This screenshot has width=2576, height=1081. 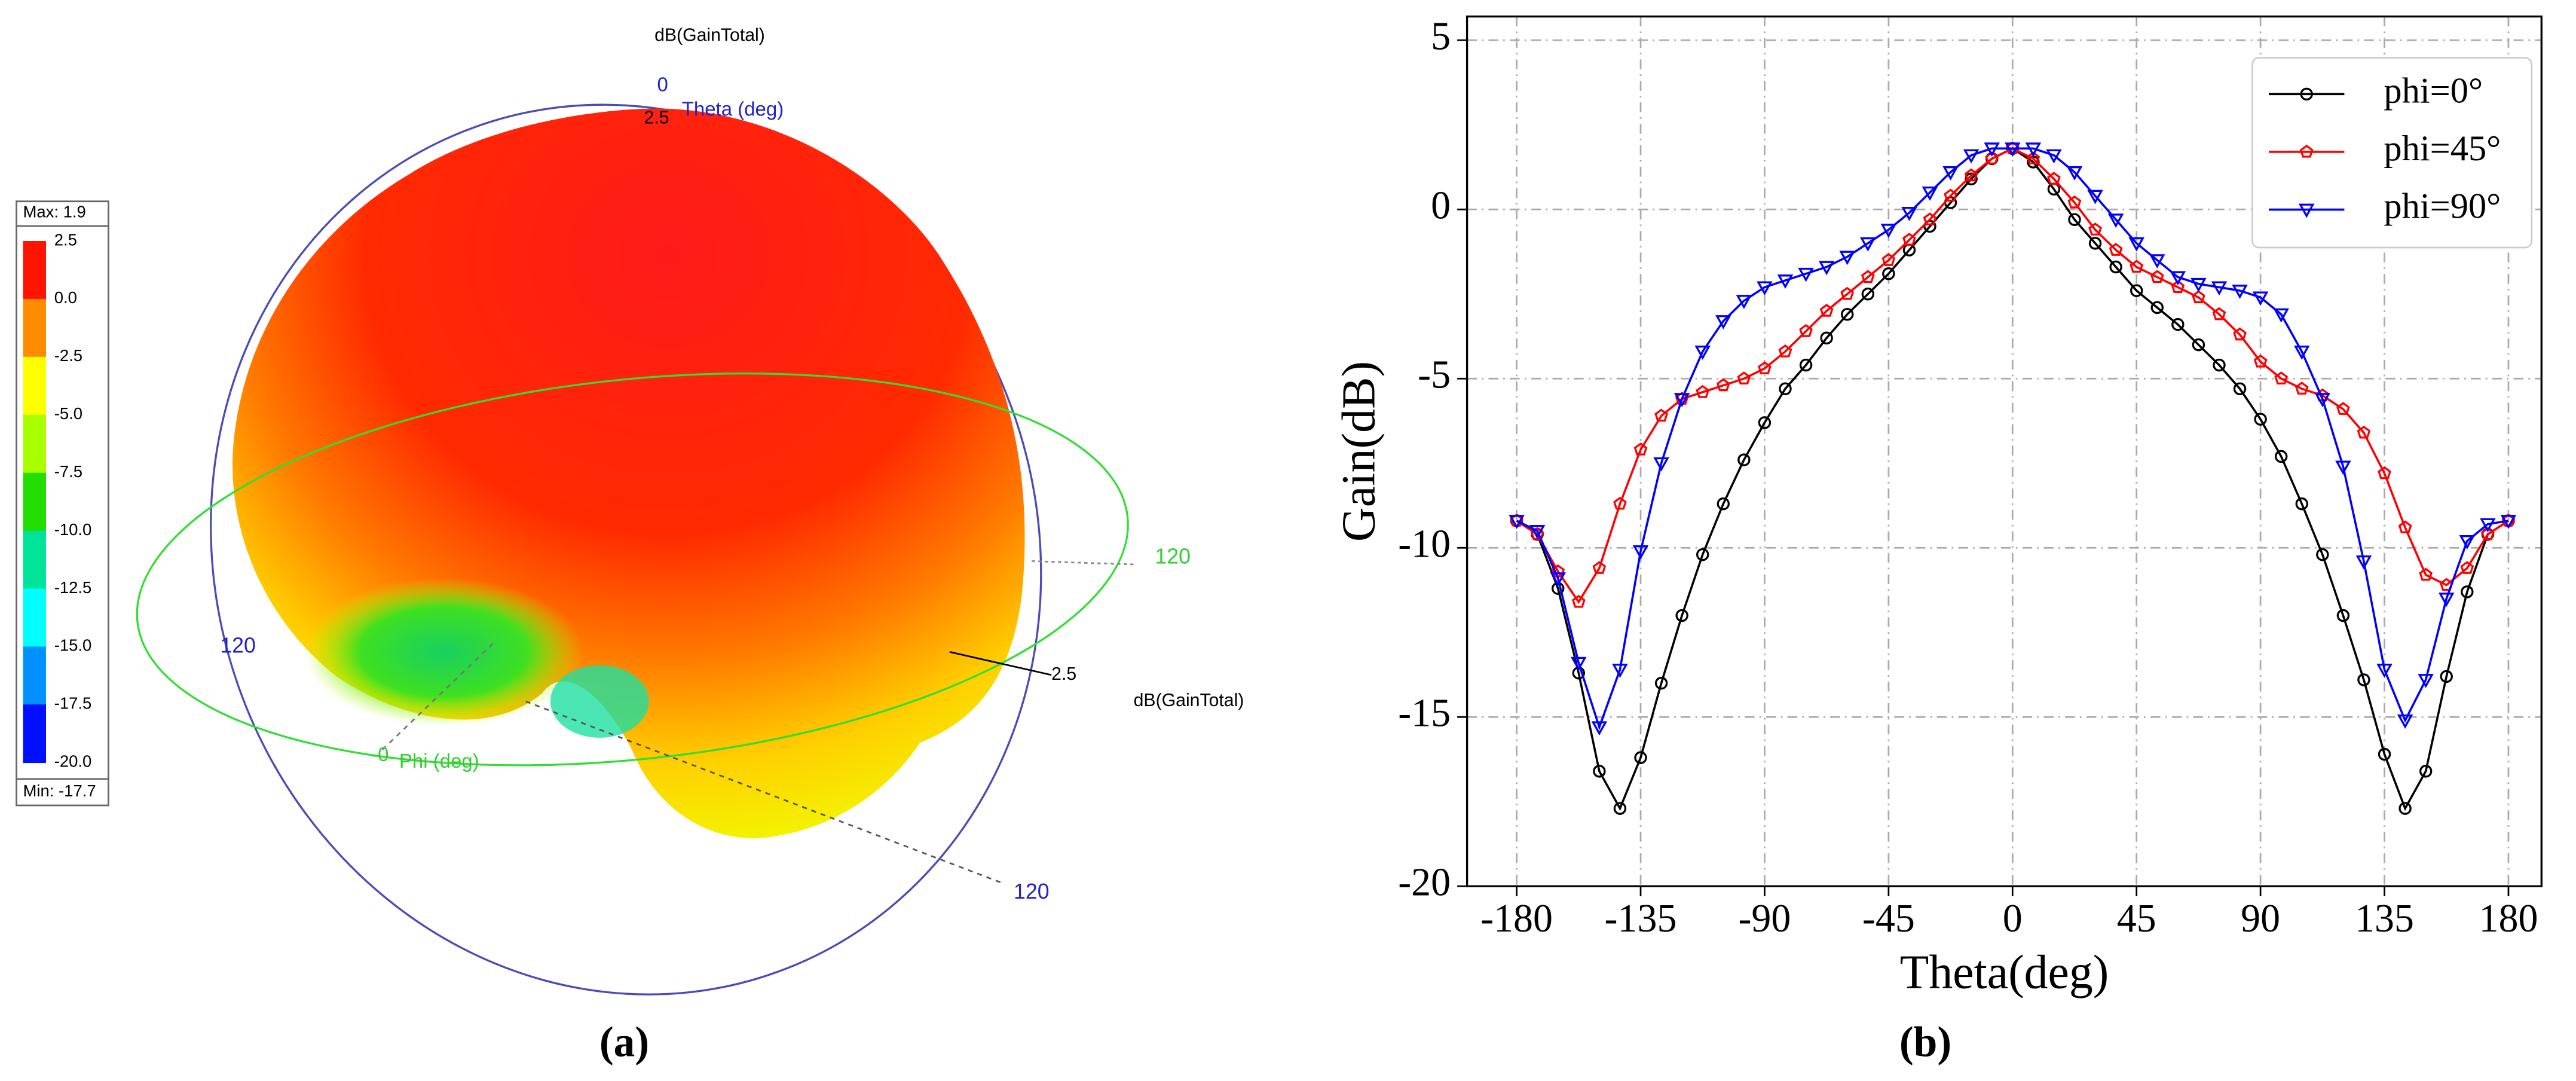 I want to click on x-tick-label: -135, so click(x=1641, y=919).